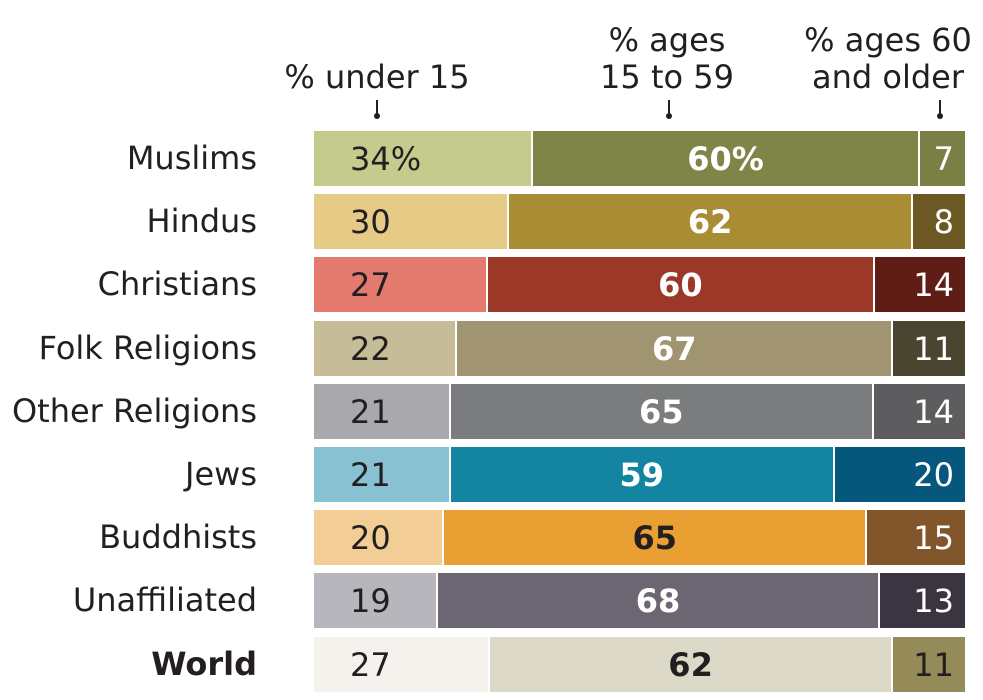 The width and height of the screenshot is (983, 700). What do you see at coordinates (370, 537) in the screenshot?
I see `data-label-buddhists-under-15: 20` at bounding box center [370, 537].